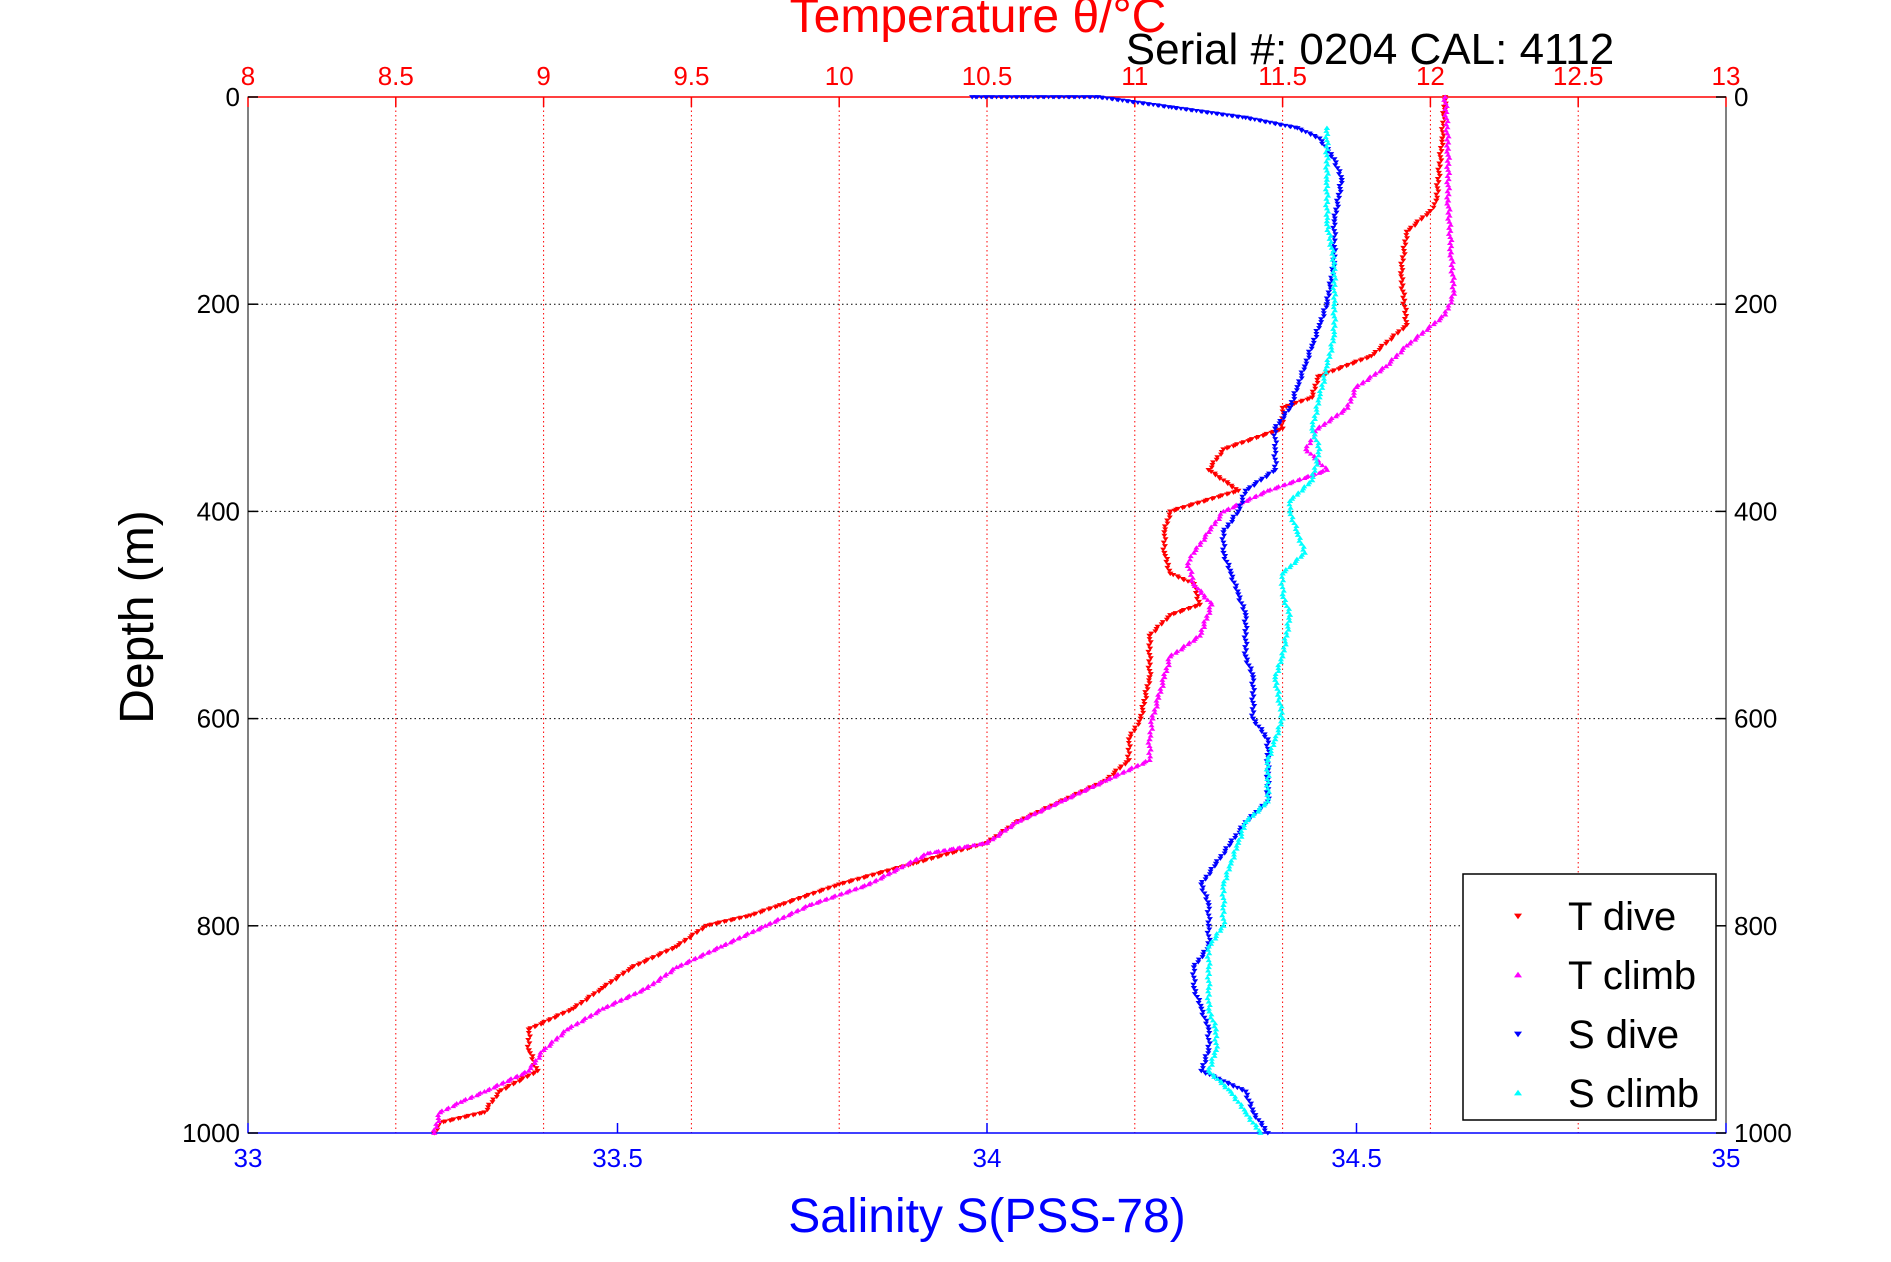 This screenshot has height=1262, width=1891. Describe the element at coordinates (233, 97) in the screenshot. I see `depth-tick-label-left: 0` at that location.